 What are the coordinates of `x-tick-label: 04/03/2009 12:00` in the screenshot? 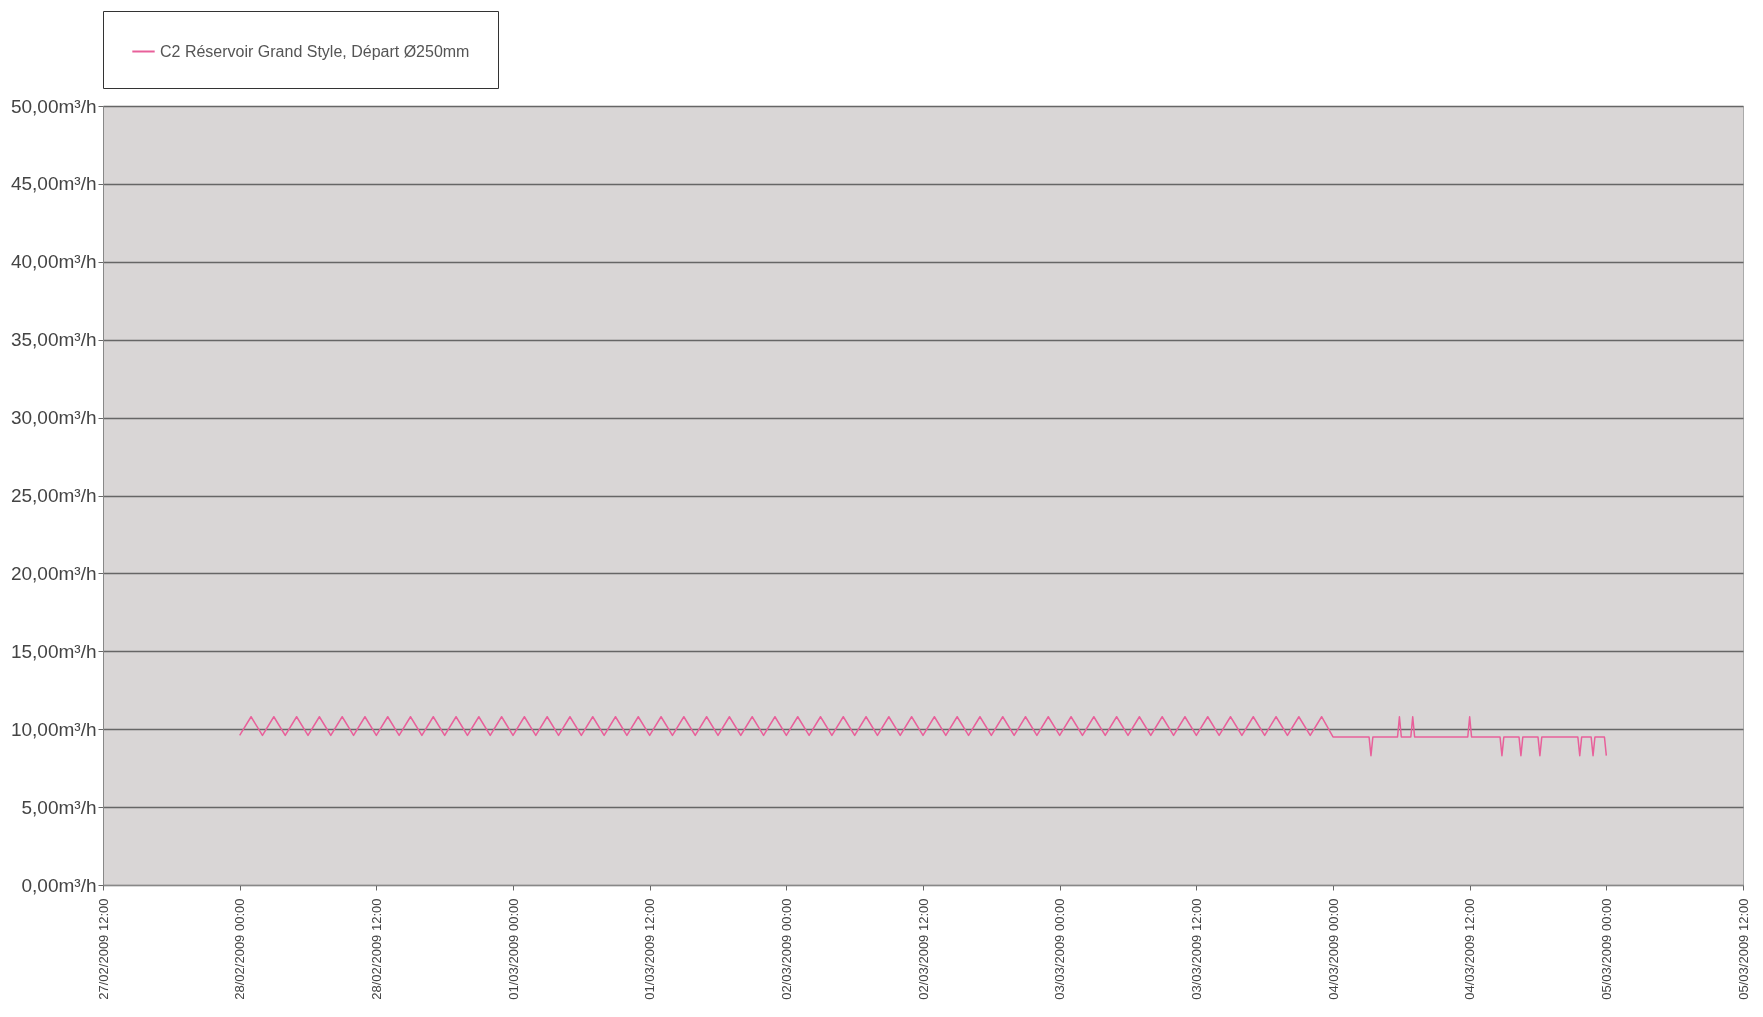 It's located at (1470, 949).